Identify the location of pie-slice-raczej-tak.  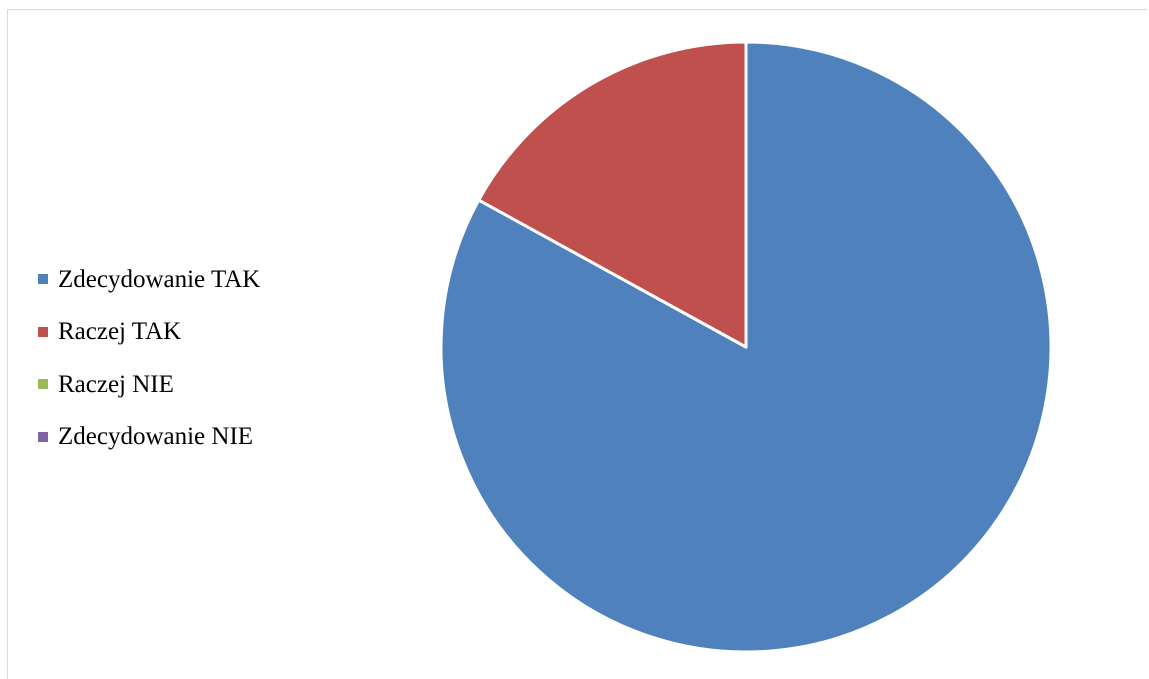
(612, 194).